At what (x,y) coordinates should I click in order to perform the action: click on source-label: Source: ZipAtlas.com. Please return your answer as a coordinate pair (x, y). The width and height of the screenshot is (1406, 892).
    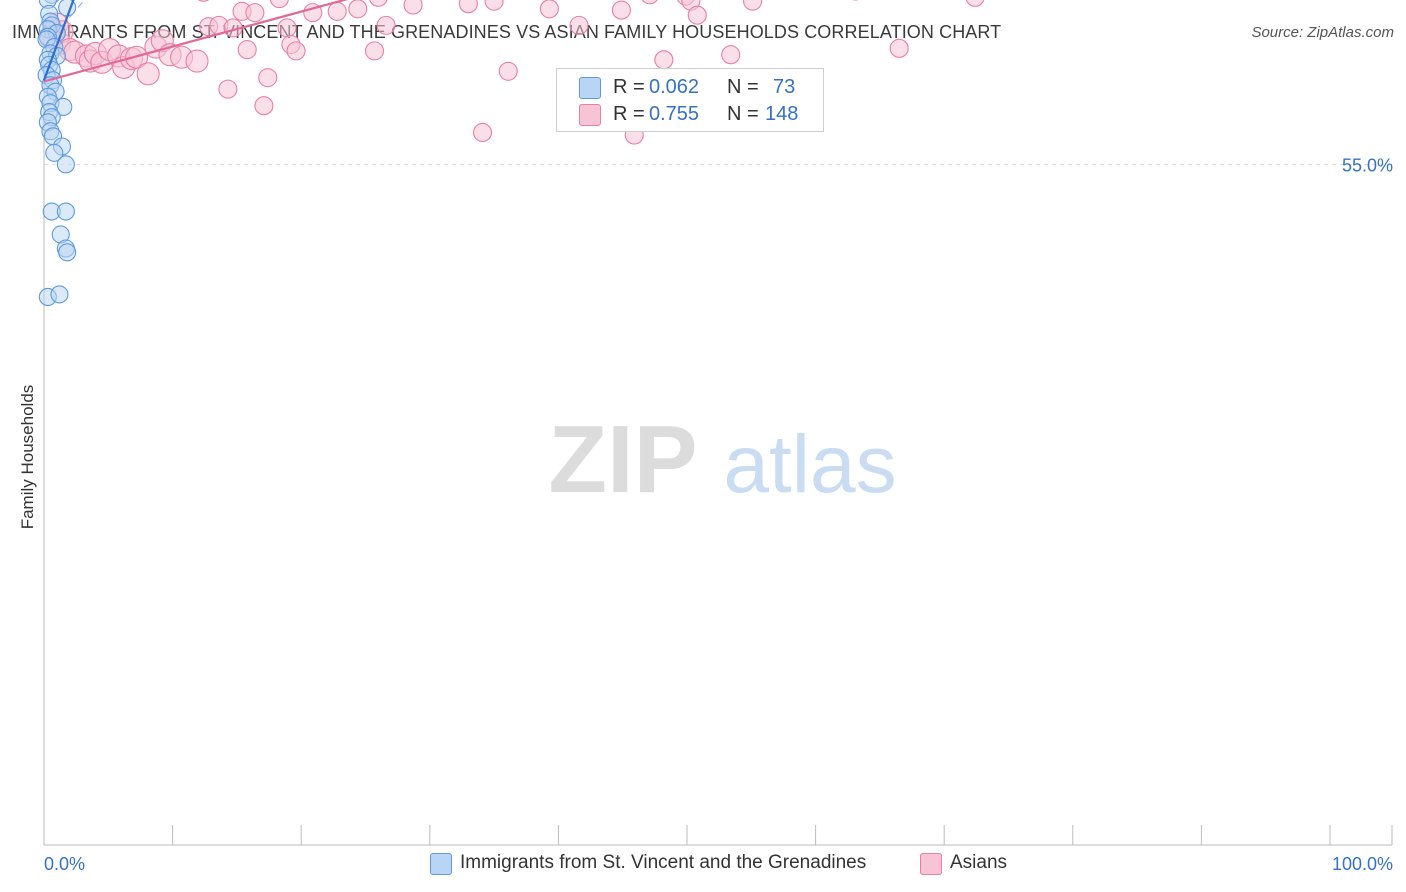
    Looking at the image, I should click on (1322, 32).